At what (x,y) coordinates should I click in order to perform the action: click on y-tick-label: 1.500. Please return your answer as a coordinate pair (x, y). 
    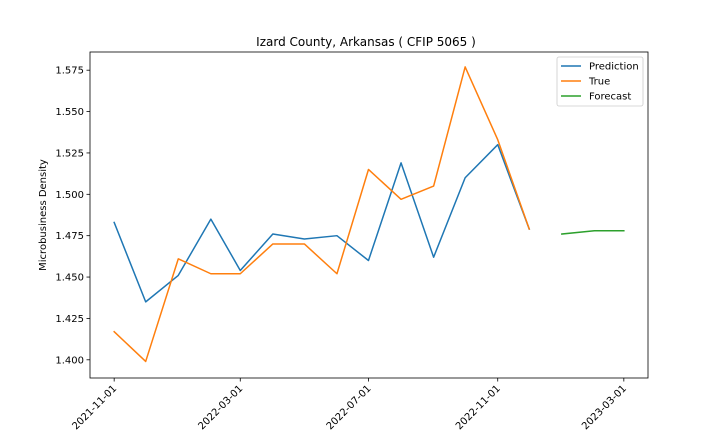
    Looking at the image, I should click on (69, 195).